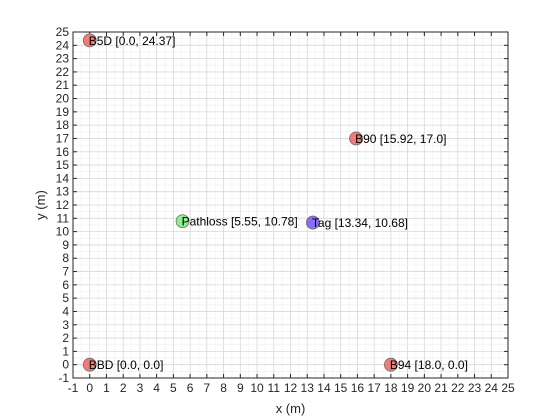 The width and height of the screenshot is (560, 420). What do you see at coordinates (123, 388) in the screenshot?
I see `x-tick-label: 2` at bounding box center [123, 388].